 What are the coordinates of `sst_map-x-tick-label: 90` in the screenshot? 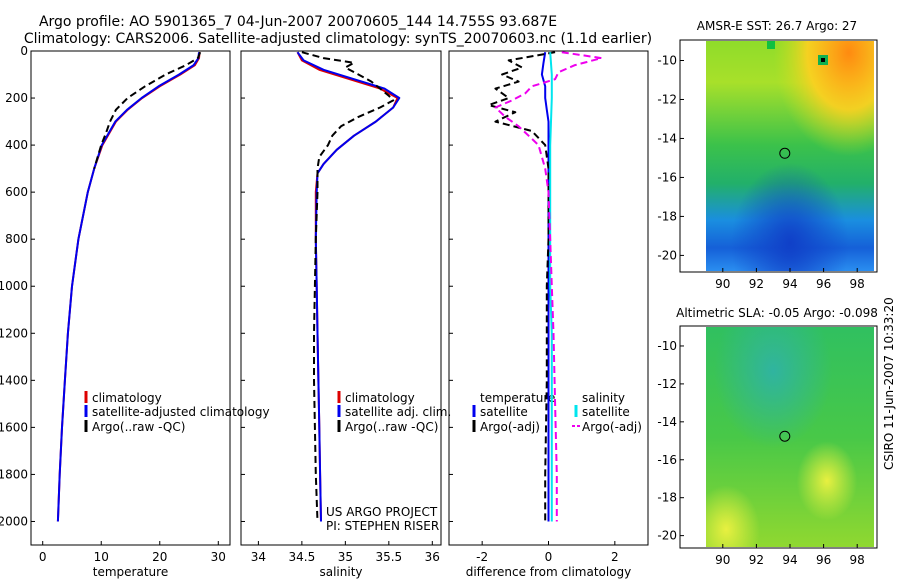 It's located at (722, 284).